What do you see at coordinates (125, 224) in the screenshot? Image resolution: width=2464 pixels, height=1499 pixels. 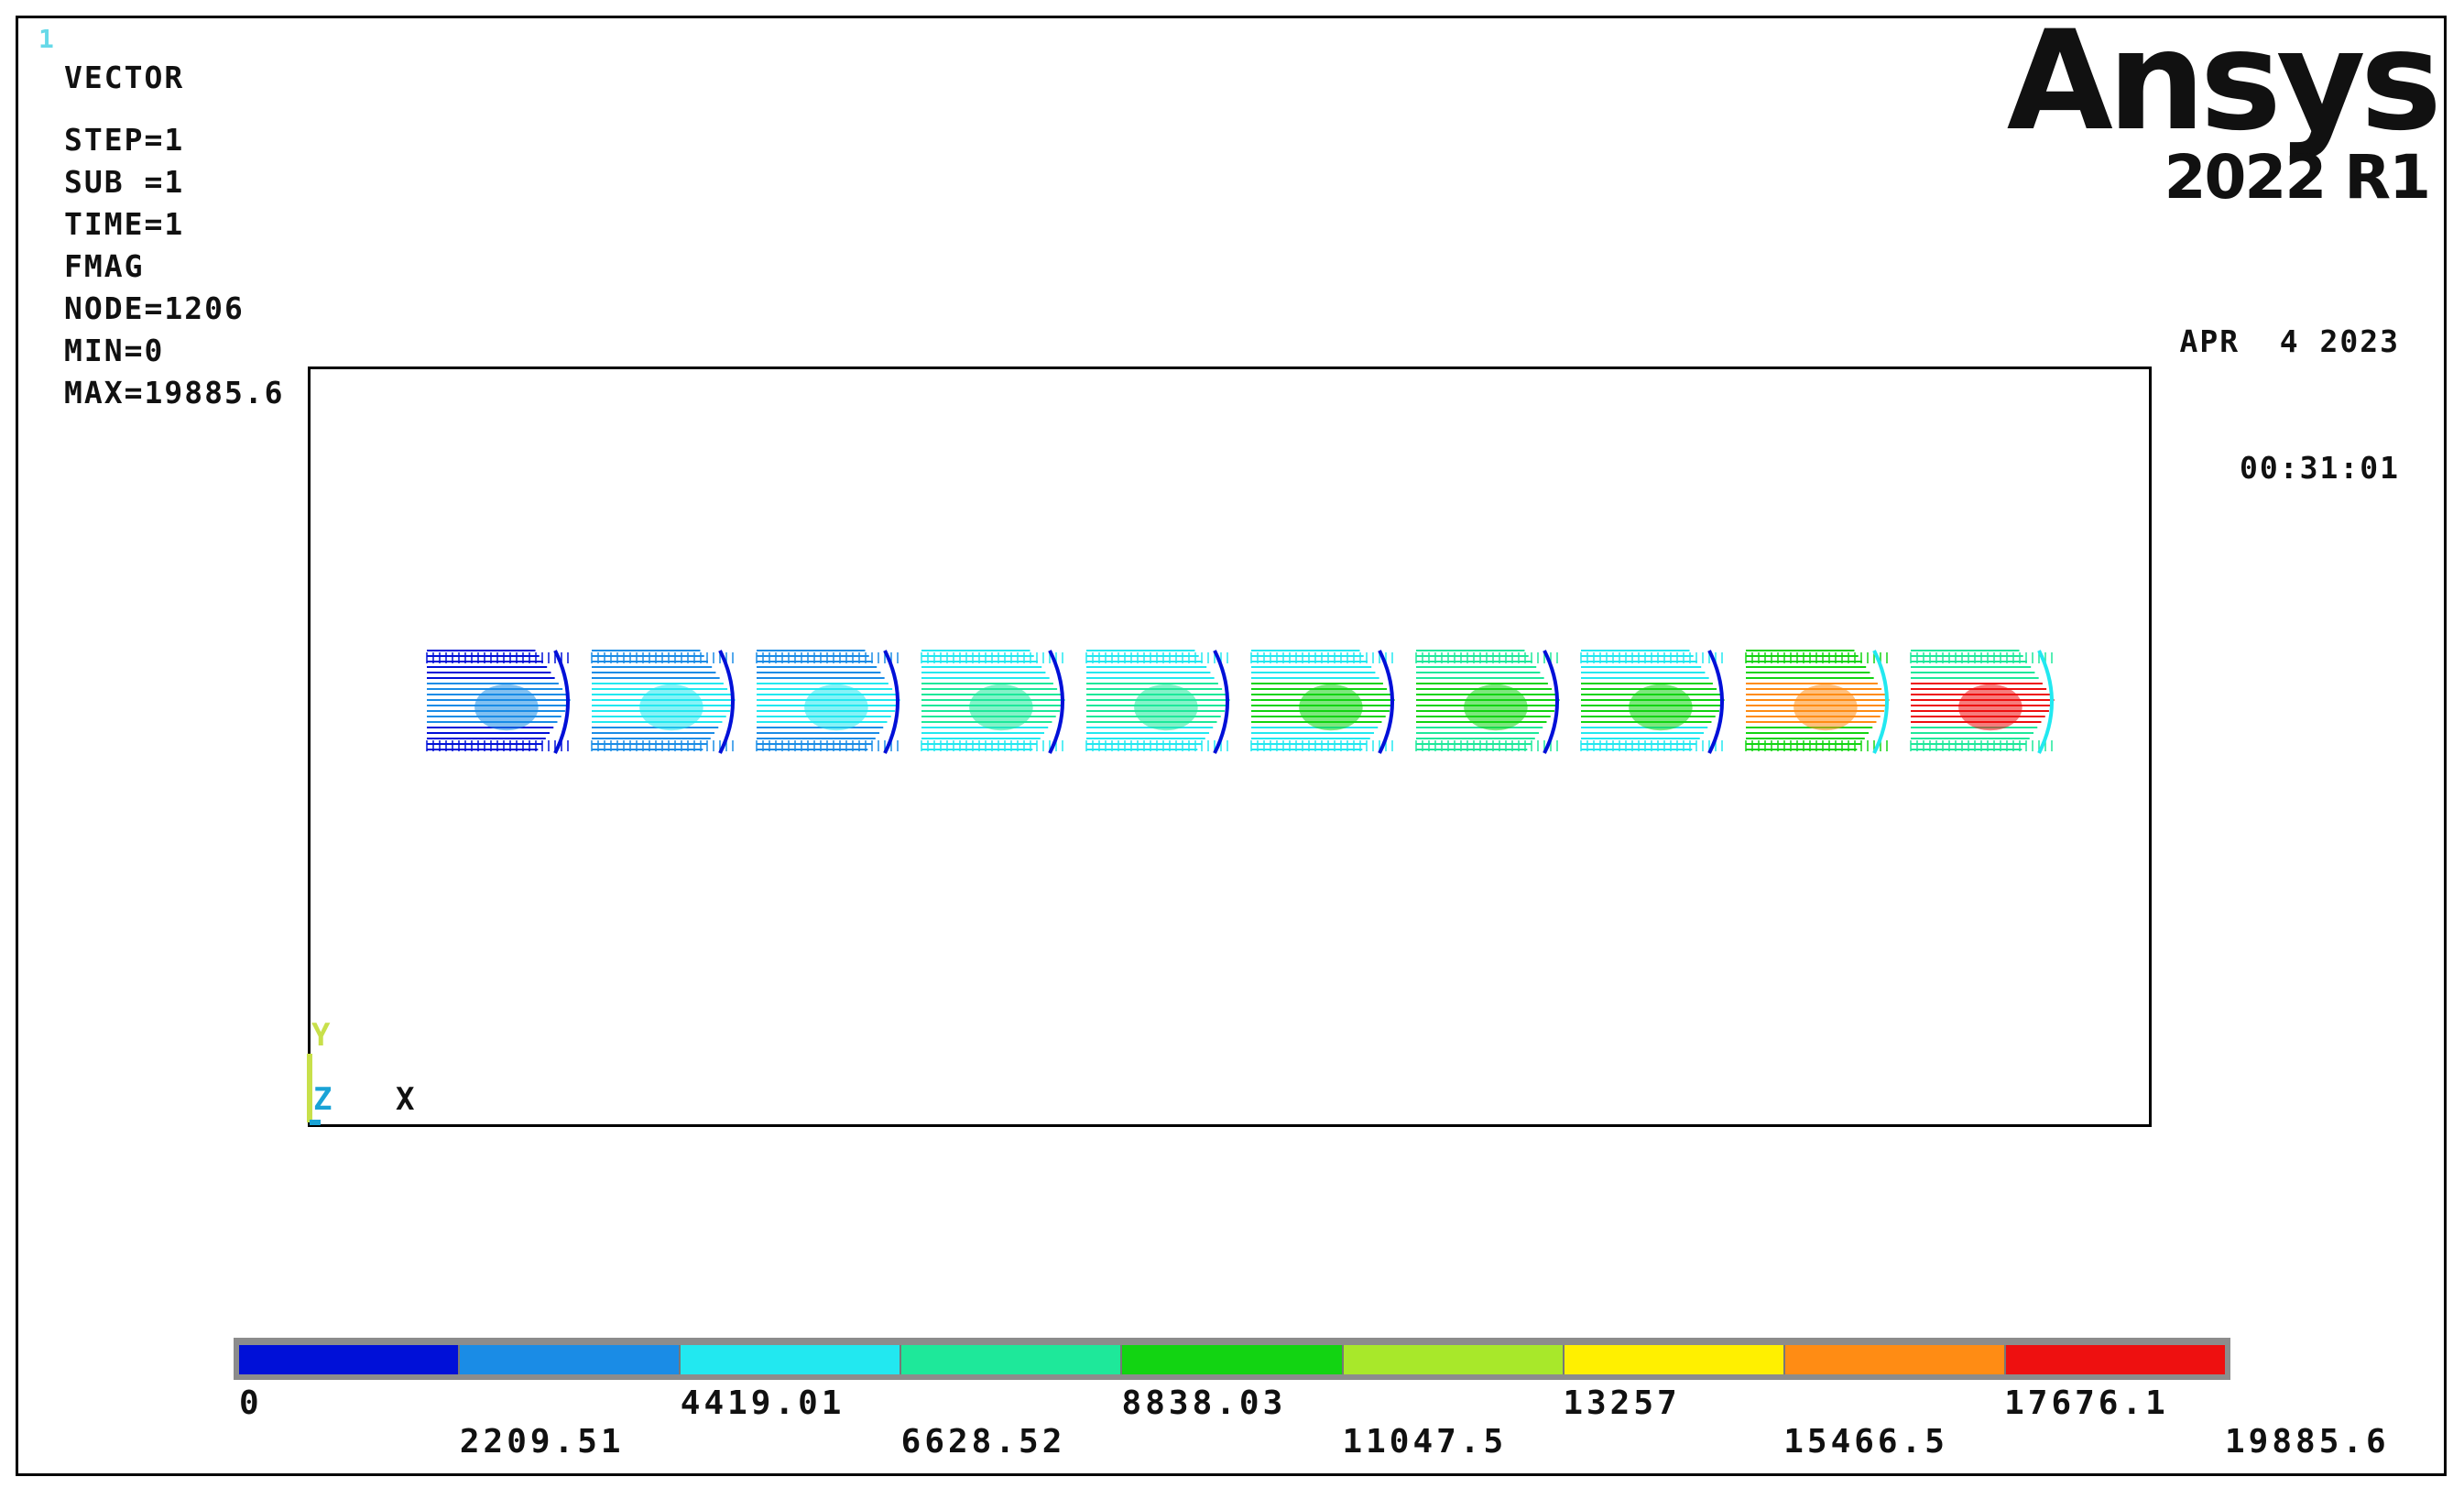 I see `time-label: TIME=1` at bounding box center [125, 224].